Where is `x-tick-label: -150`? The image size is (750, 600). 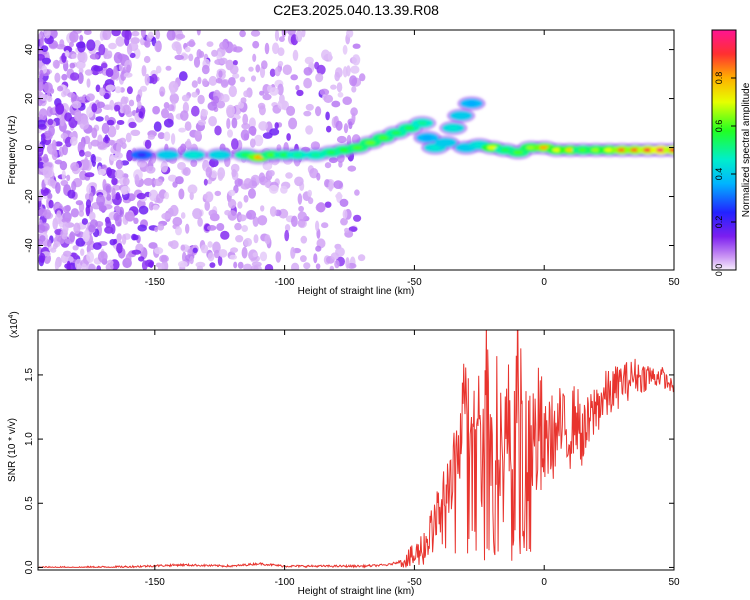 x-tick-label: -150 is located at coordinates (155, 282).